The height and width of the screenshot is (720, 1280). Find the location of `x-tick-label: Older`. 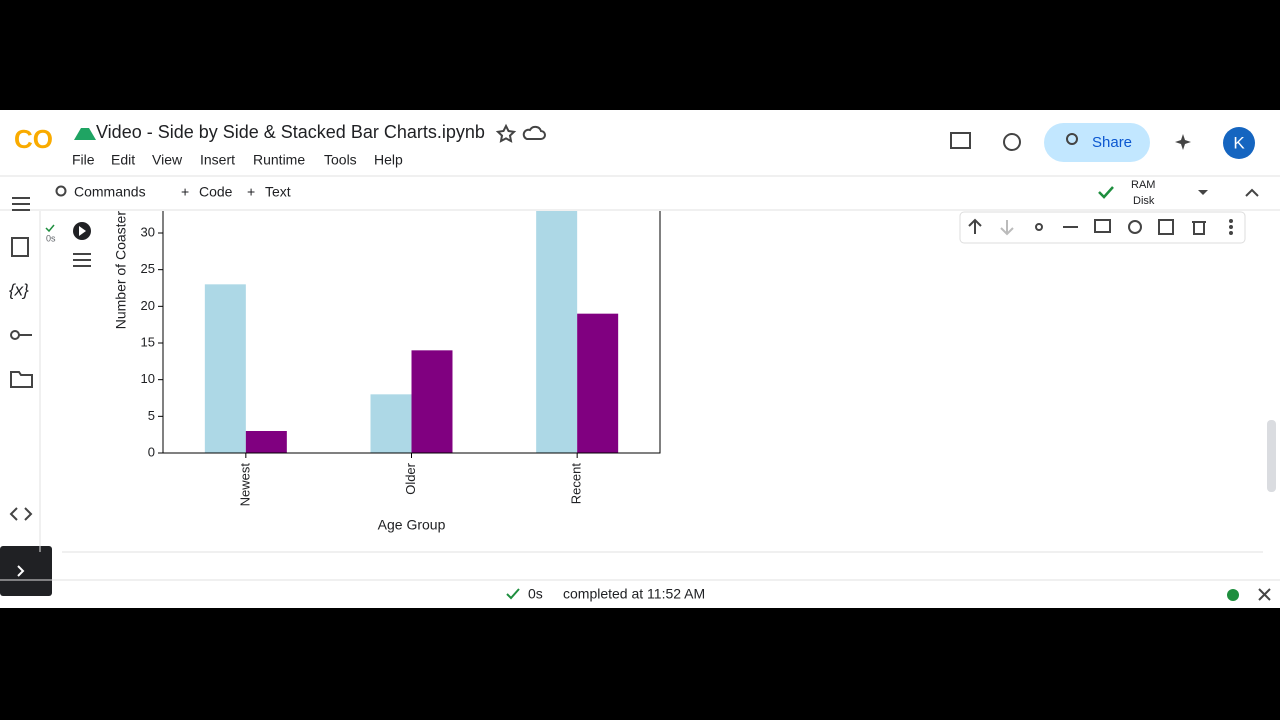

x-tick-label: Older is located at coordinates (410, 478).